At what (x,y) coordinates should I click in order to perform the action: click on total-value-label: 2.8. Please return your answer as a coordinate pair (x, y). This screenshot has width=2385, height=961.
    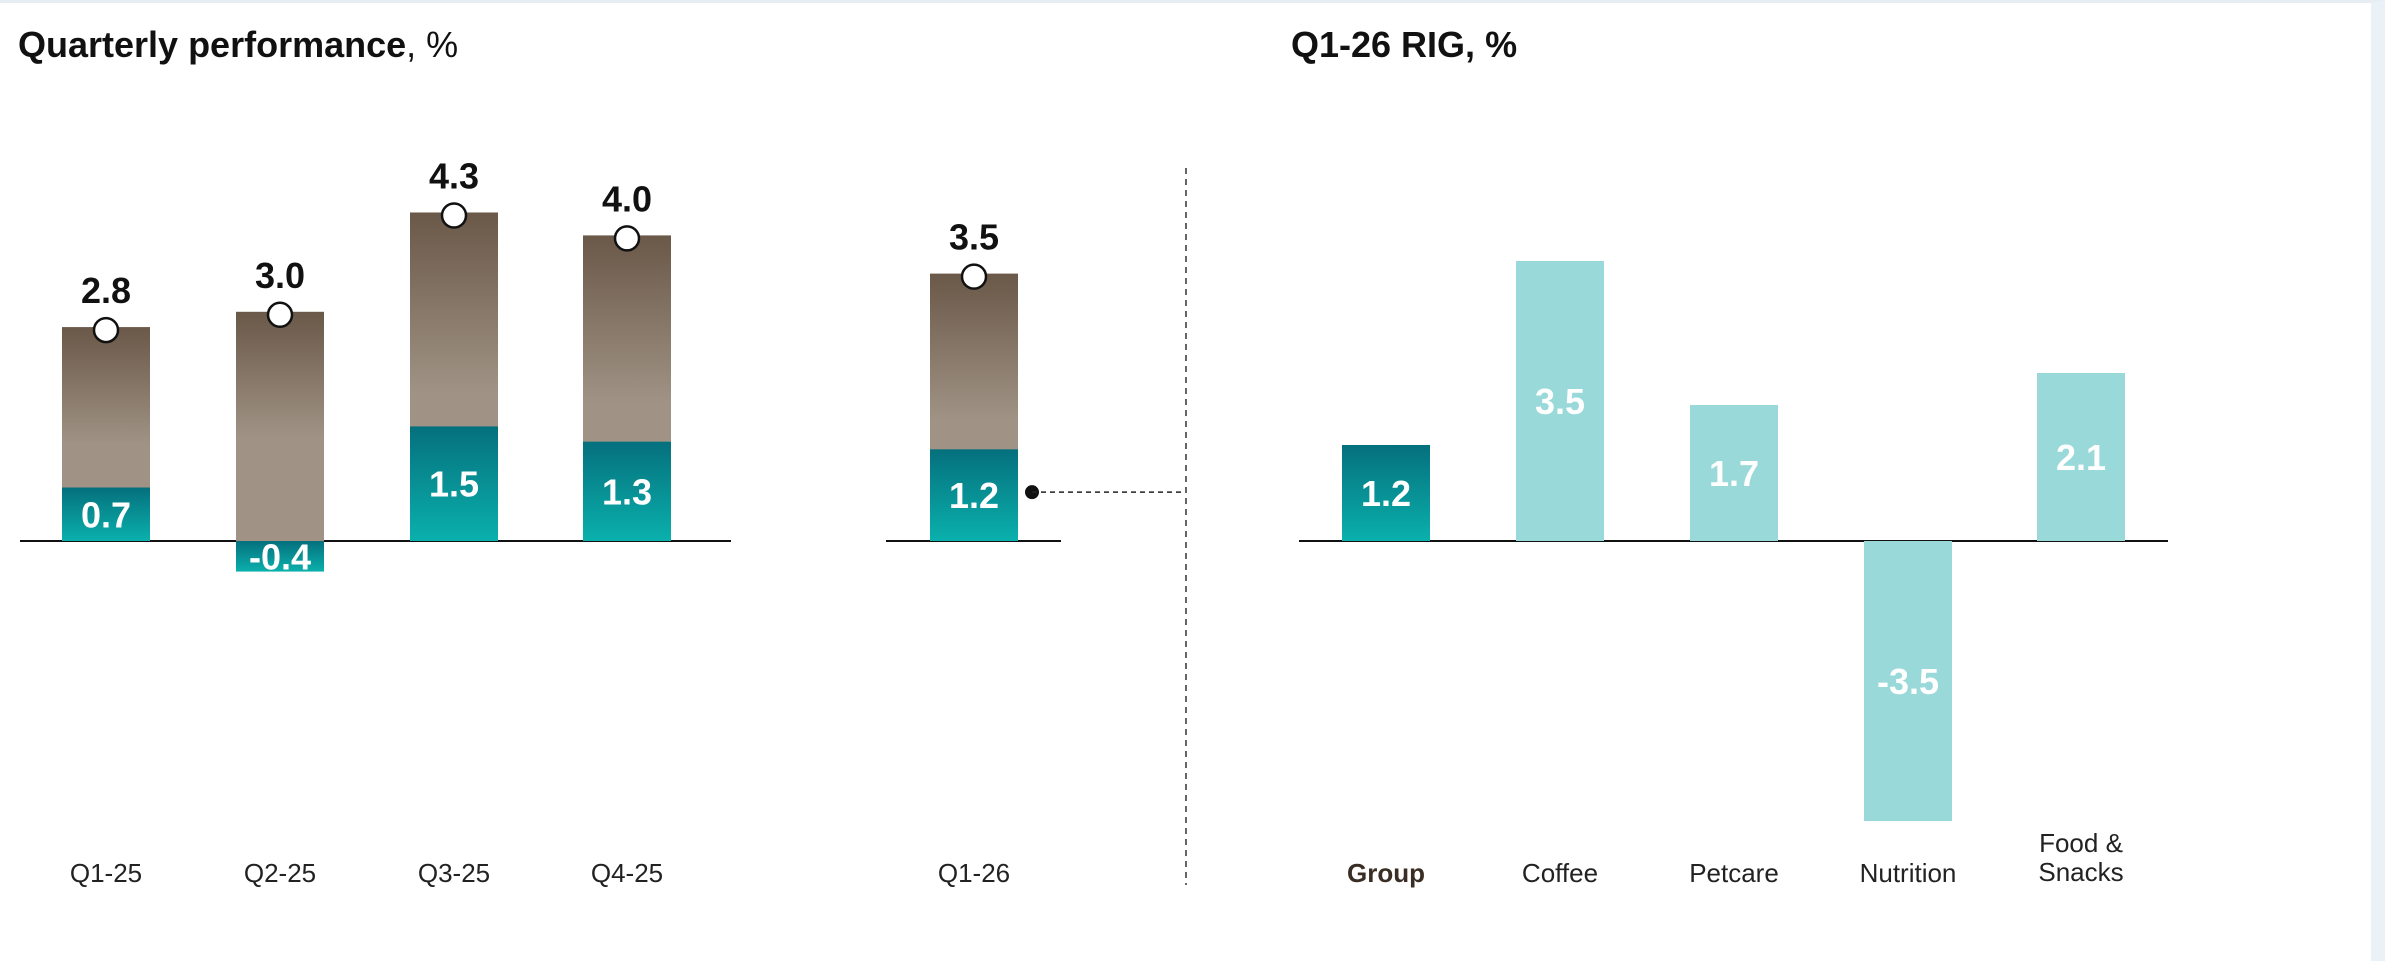
    Looking at the image, I should click on (106, 290).